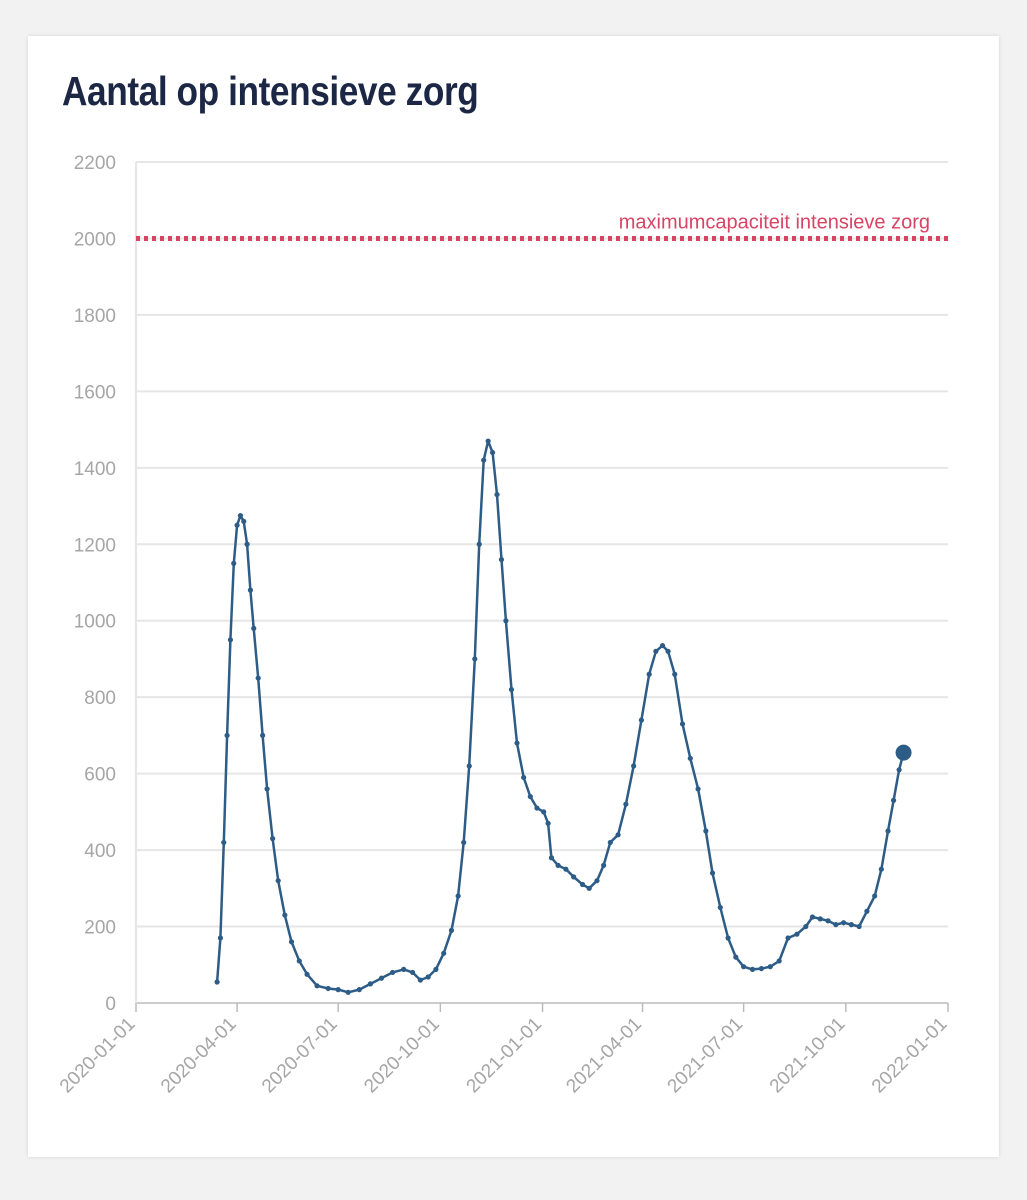  Describe the element at coordinates (706, 1056) in the screenshot. I see `x-tick-label: 2021-07-01` at that location.